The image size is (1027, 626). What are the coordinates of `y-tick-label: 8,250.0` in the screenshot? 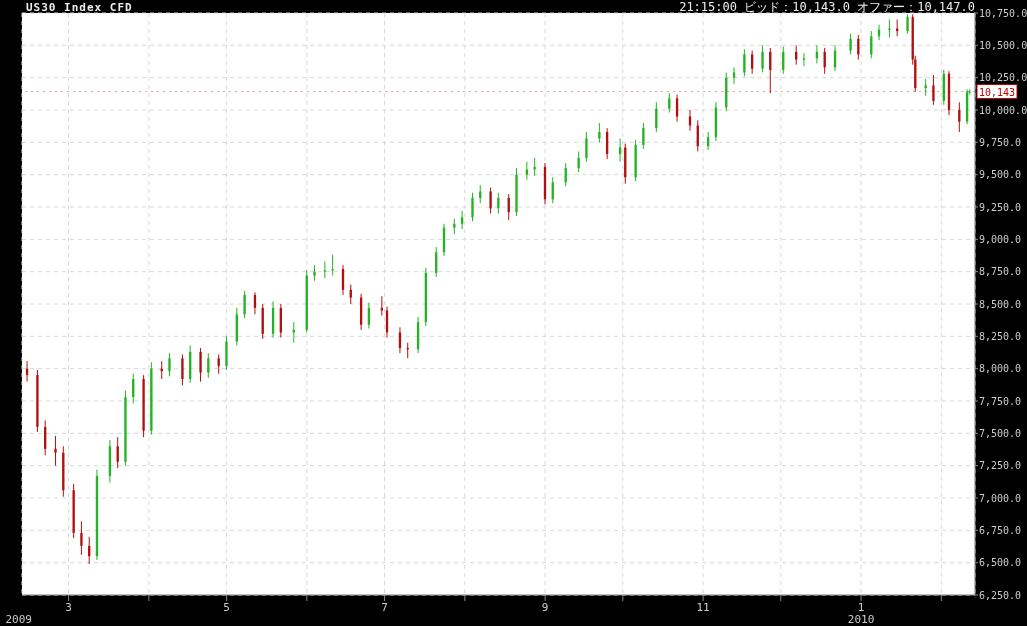 It's located at (1000, 336).